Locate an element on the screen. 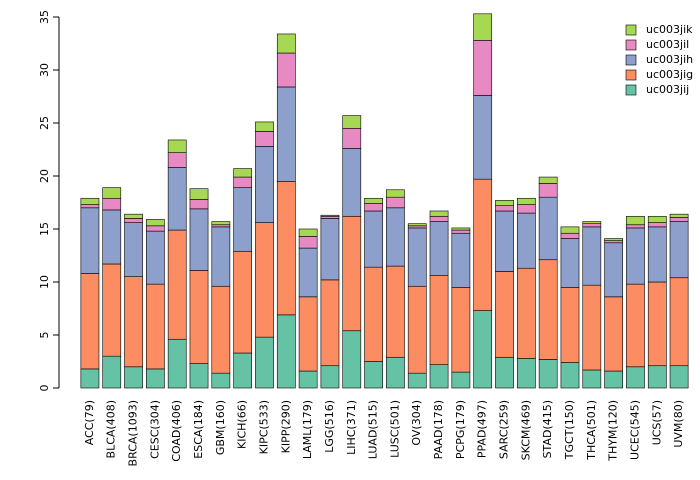 The width and height of the screenshot is (700, 480). y-tick-label: 10 is located at coordinates (44, 282).